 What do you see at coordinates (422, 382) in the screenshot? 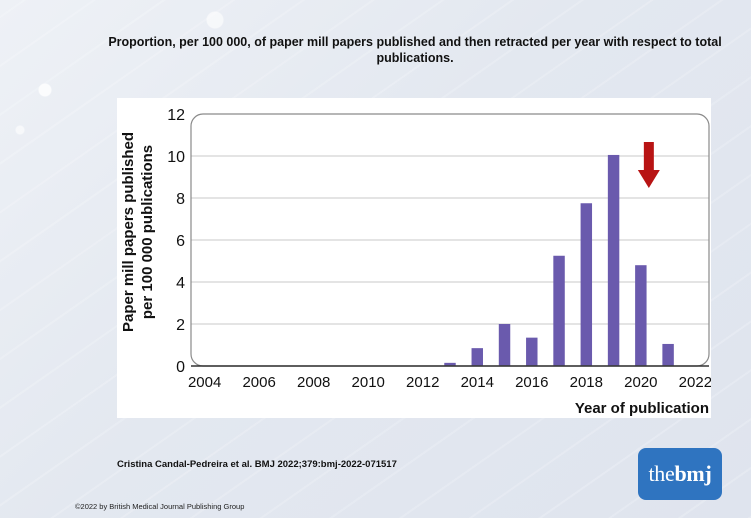
I see `x-tick-label-2012: 2012` at bounding box center [422, 382].